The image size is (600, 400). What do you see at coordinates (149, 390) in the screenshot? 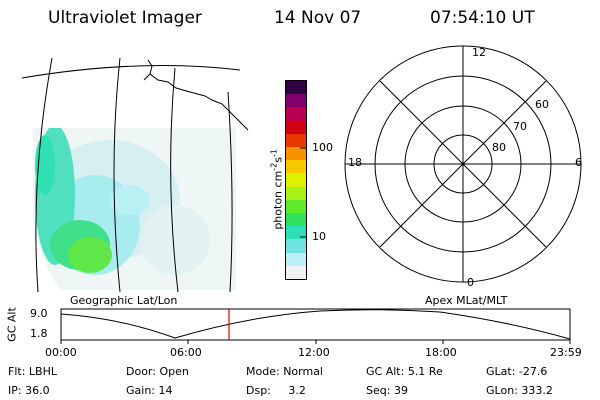
I see `status-gain: Gain: 14` at bounding box center [149, 390].